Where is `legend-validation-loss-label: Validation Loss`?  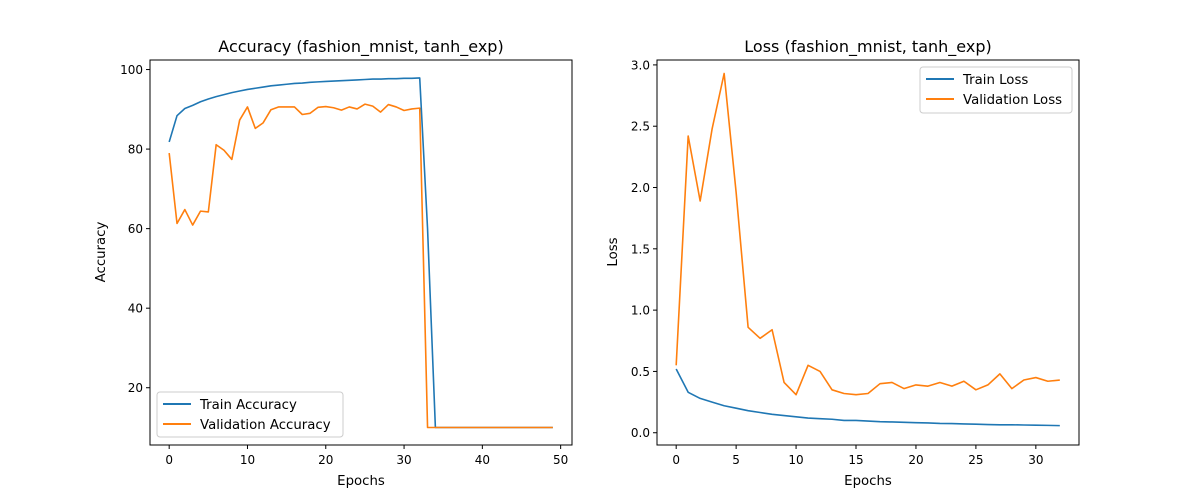 legend-validation-loss-label: Validation Loss is located at coordinates (1012, 100).